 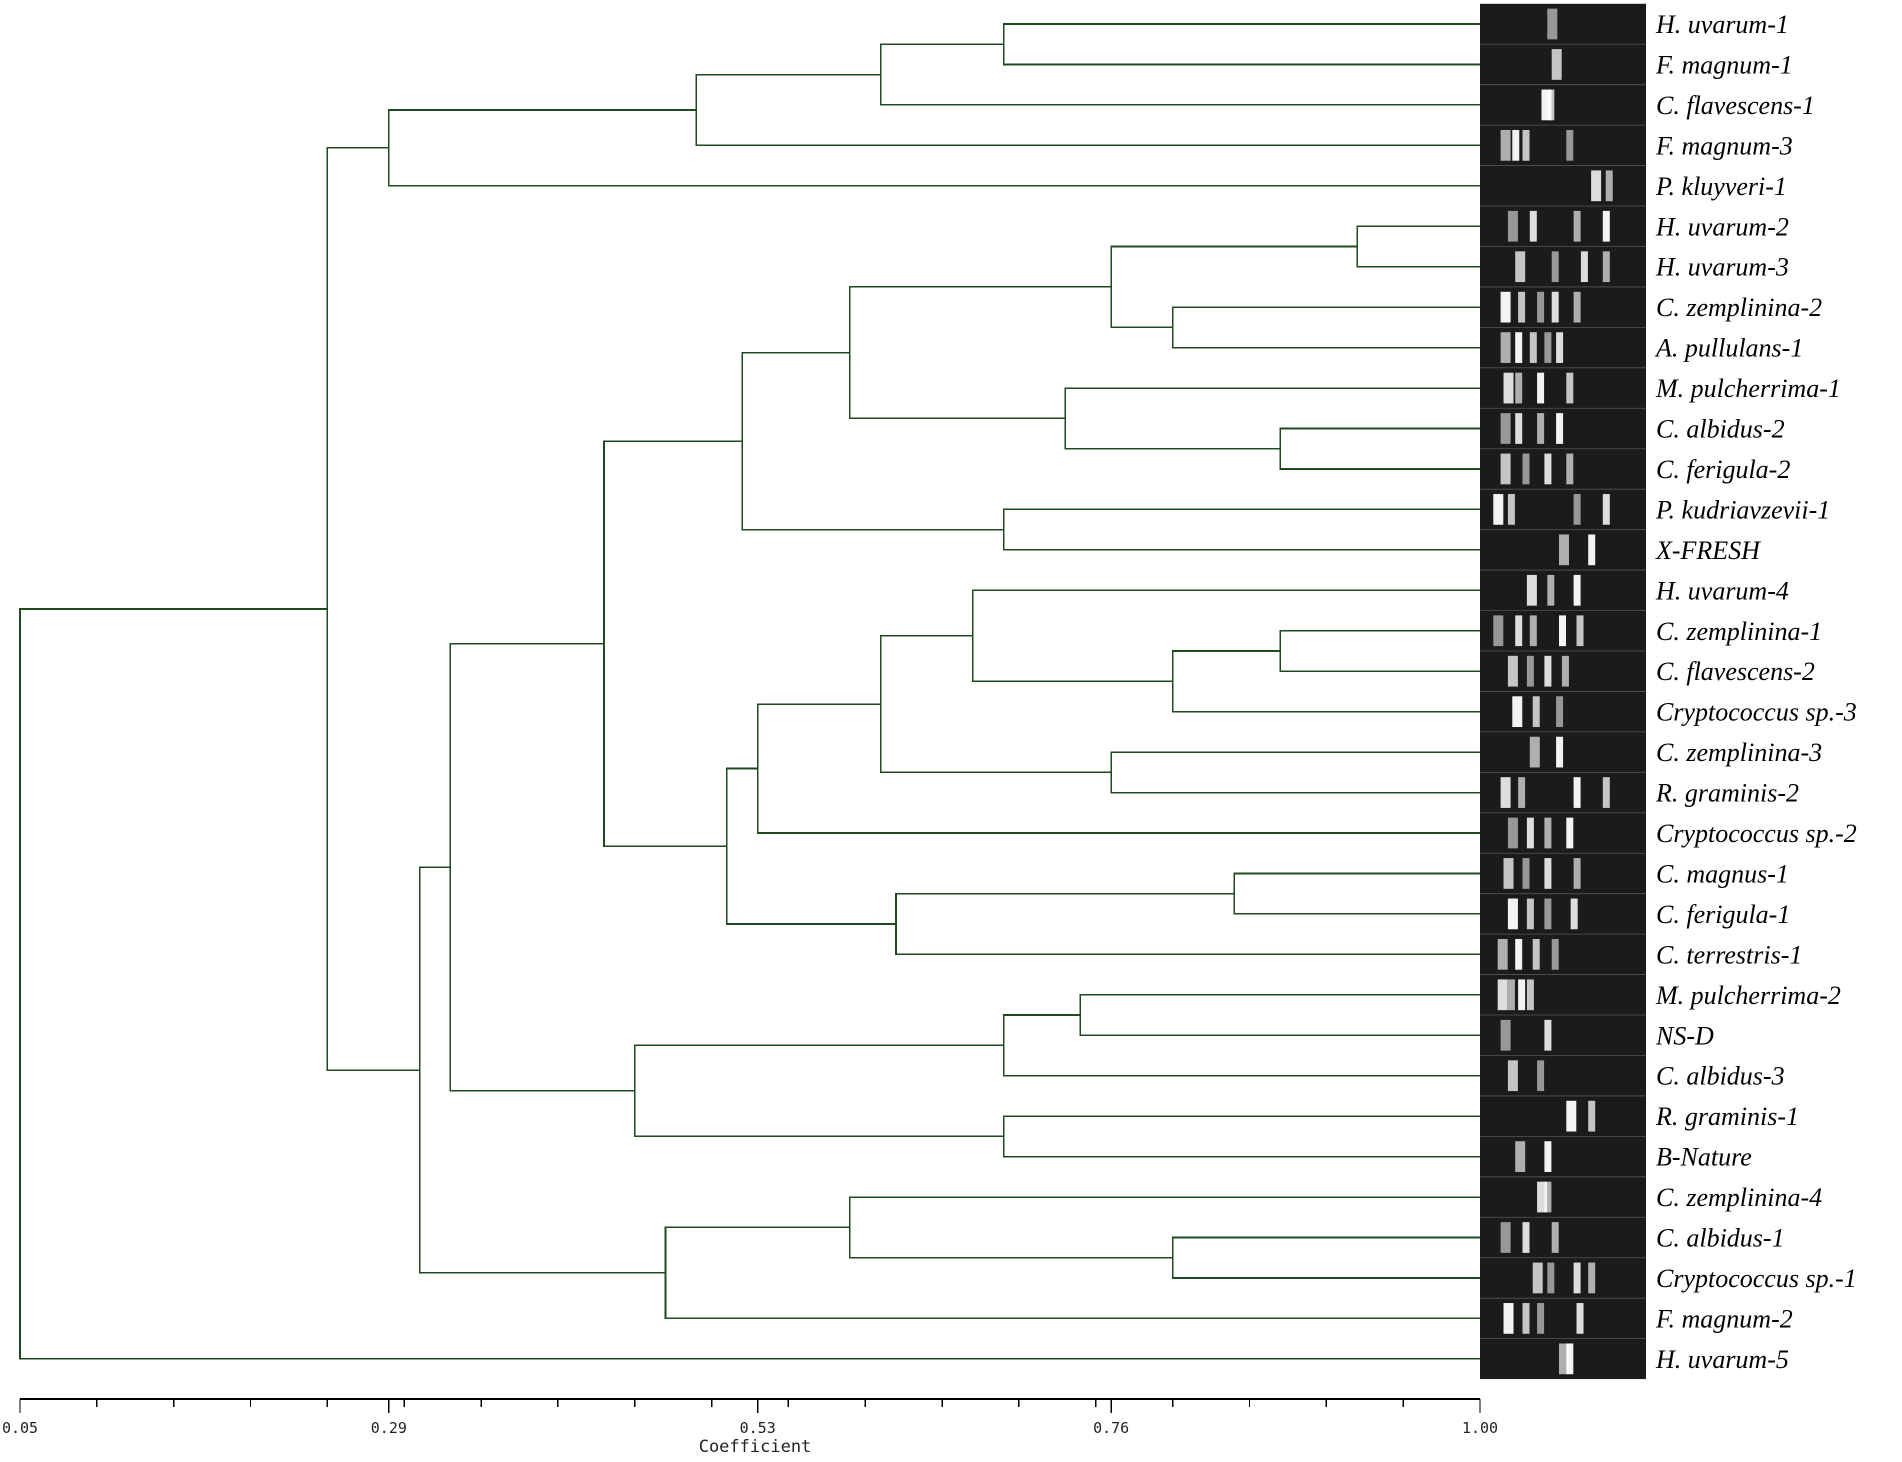 What do you see at coordinates (1480, 1428) in the screenshot?
I see `tick-label: 1.00` at bounding box center [1480, 1428].